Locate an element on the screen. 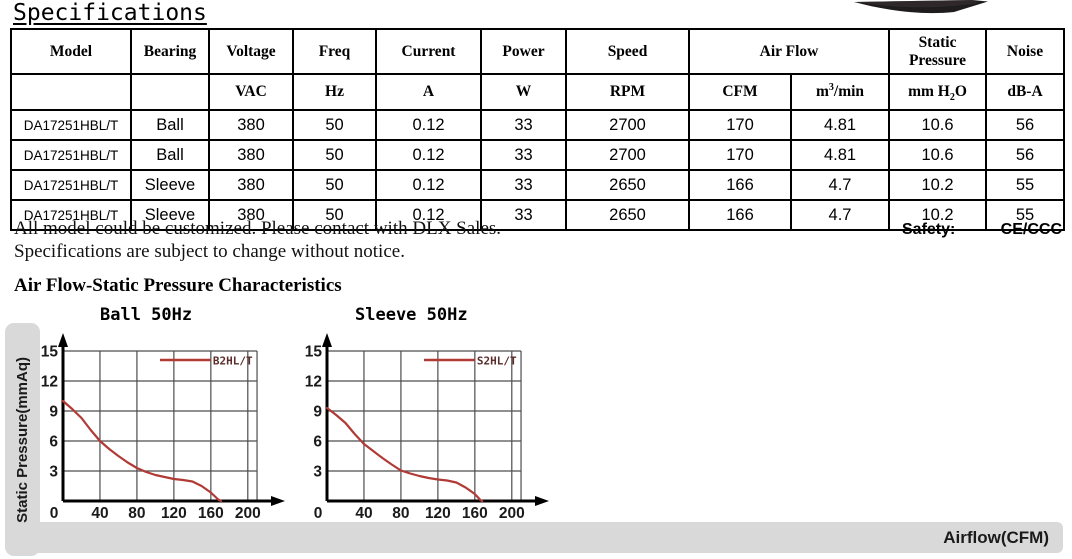 The image size is (1072, 559). table-cell: 2650 is located at coordinates (627, 215).